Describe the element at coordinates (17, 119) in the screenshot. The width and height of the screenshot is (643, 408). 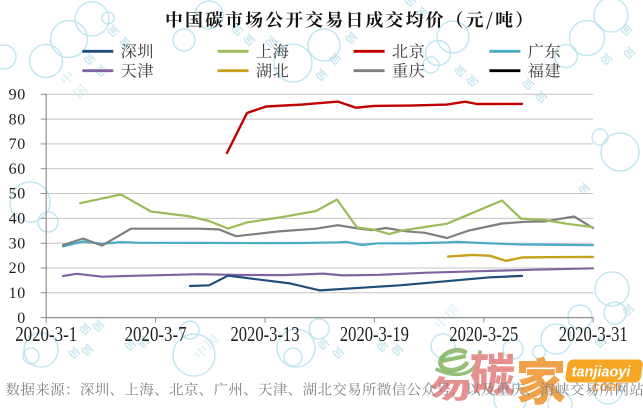
I see `svg-text: 80` at that location.